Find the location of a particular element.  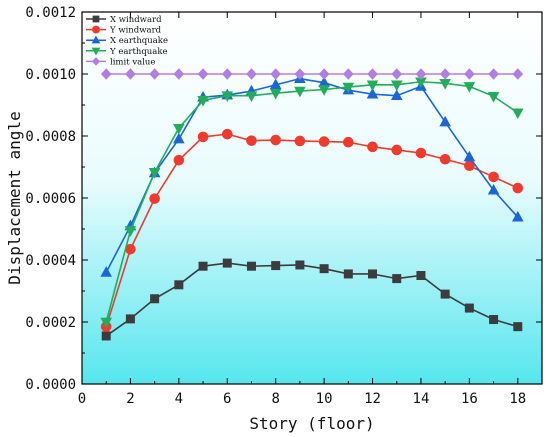

y-tick-label: 0.0012 is located at coordinates (50, 13).